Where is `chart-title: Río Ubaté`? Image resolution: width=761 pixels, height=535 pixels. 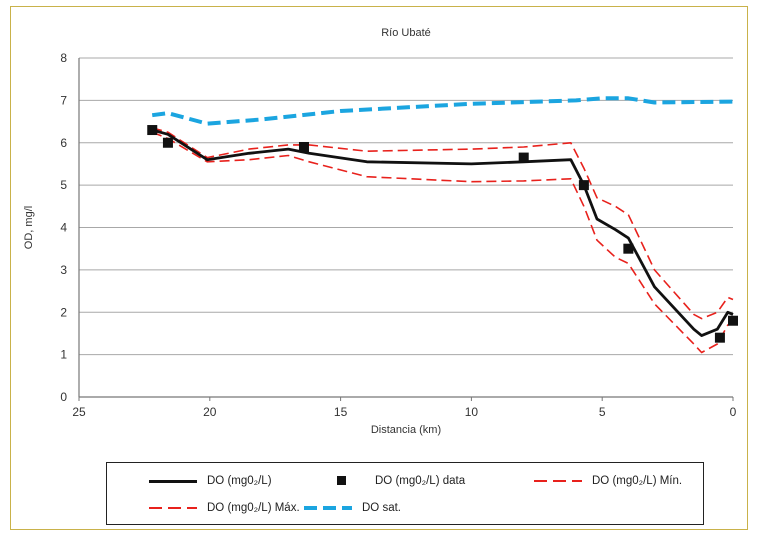 chart-title: Río Ubaté is located at coordinates (406, 33).